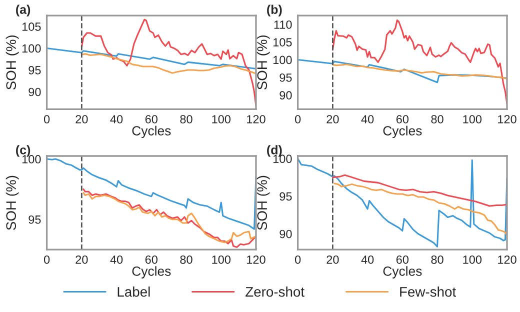  Describe the element at coordinates (428, 291) in the screenshot. I see `legend-label: Few-shot` at that location.